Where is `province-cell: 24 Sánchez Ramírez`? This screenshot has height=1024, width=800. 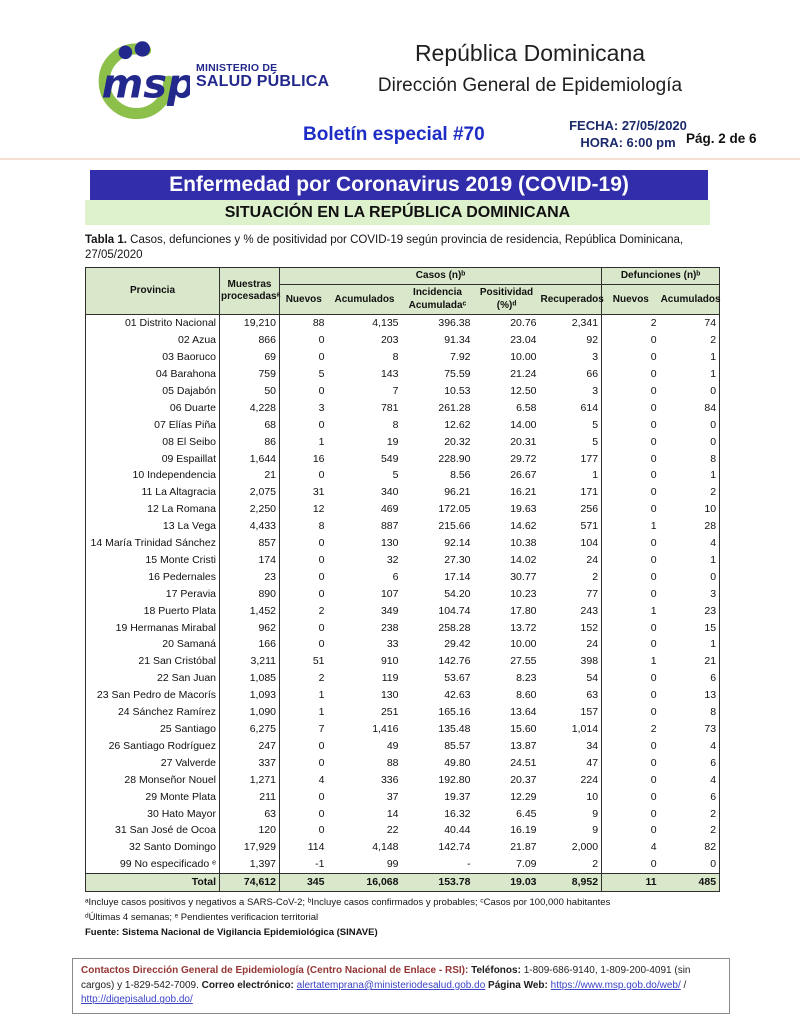
province-cell: 24 Sánchez Ramírez is located at coordinates (152, 713).